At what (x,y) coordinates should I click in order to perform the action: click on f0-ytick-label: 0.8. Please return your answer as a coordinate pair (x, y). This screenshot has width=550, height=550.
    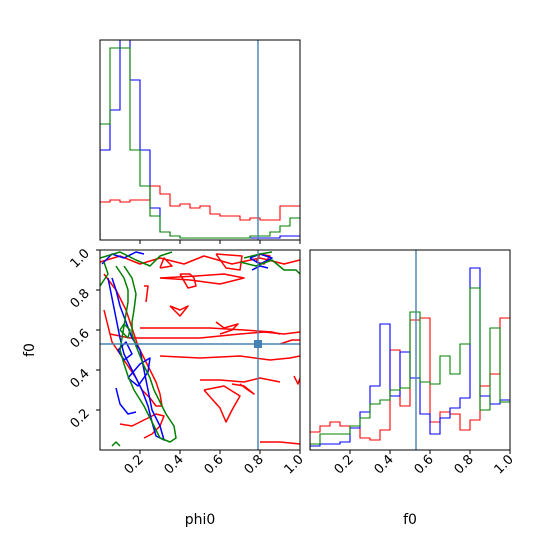
    Looking at the image, I should click on (80, 298).